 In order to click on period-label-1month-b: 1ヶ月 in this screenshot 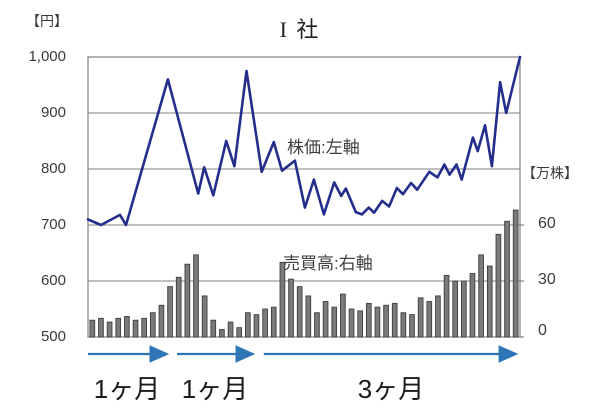, I will do `click(215, 389)`.